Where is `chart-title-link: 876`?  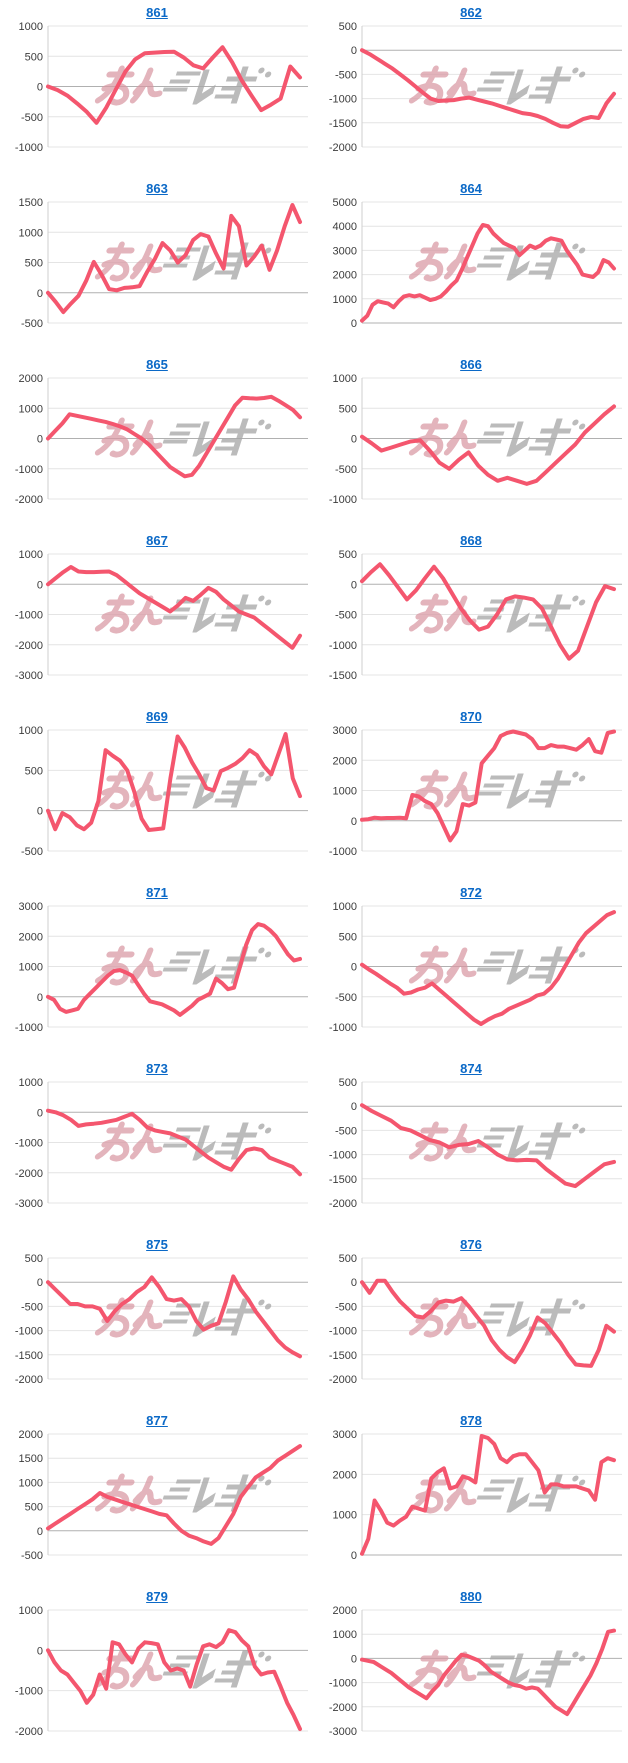 chart-title-link: 876 is located at coordinates (471, 1244).